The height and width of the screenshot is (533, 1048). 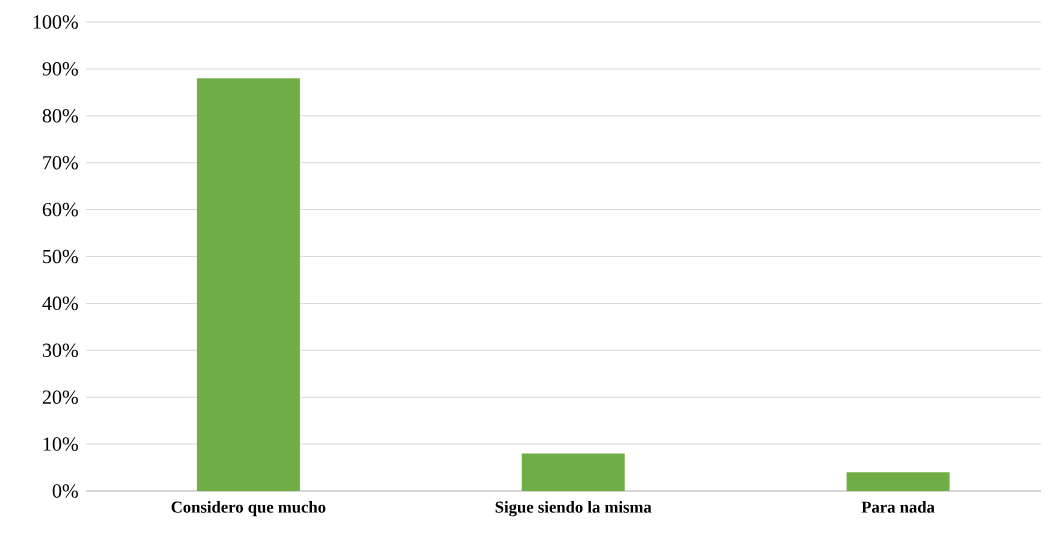 I want to click on x-tick-label: Sigue siendo la misma, so click(x=573, y=509).